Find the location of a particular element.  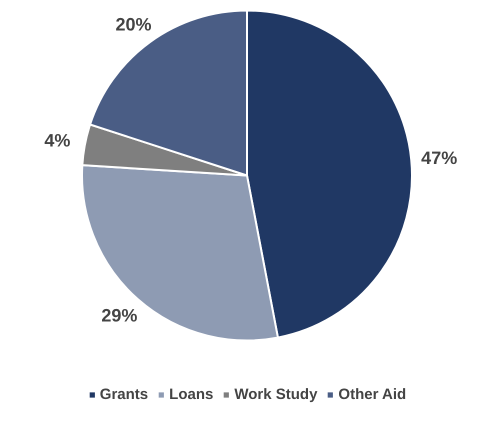

data-label: 47% is located at coordinates (439, 158).